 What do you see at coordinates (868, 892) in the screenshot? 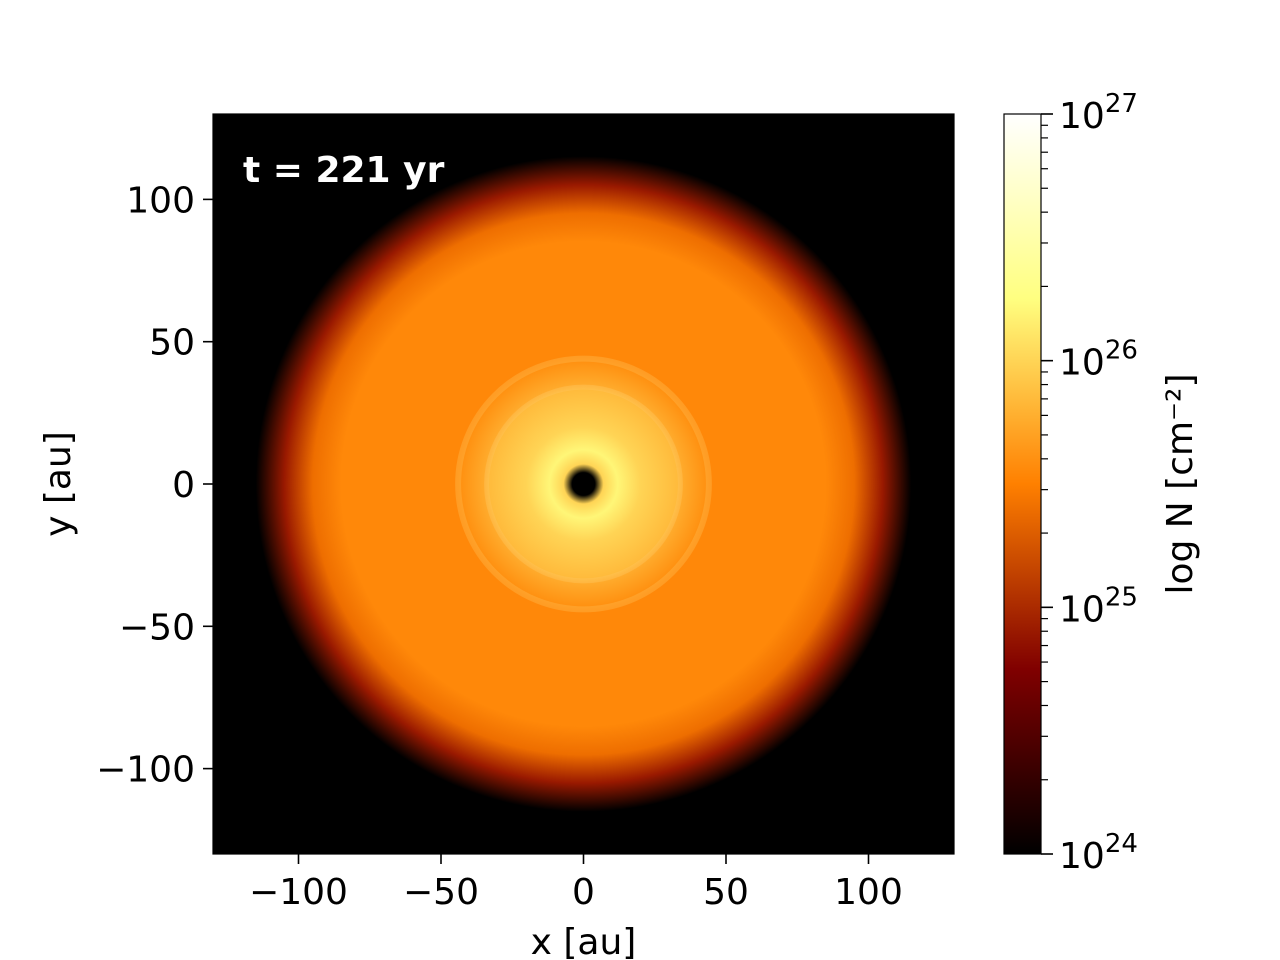
I see `x-tick-label: 100` at bounding box center [868, 892].